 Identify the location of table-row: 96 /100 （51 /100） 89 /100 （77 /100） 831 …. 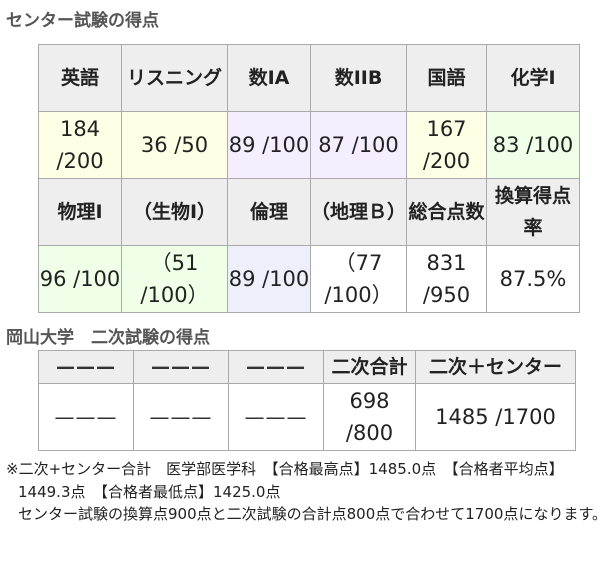
(309, 279).